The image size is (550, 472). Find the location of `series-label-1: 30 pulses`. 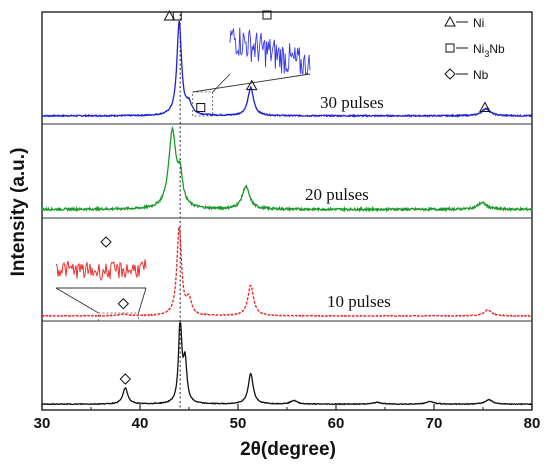

series-label-1: 30 pulses is located at coordinates (352, 102).